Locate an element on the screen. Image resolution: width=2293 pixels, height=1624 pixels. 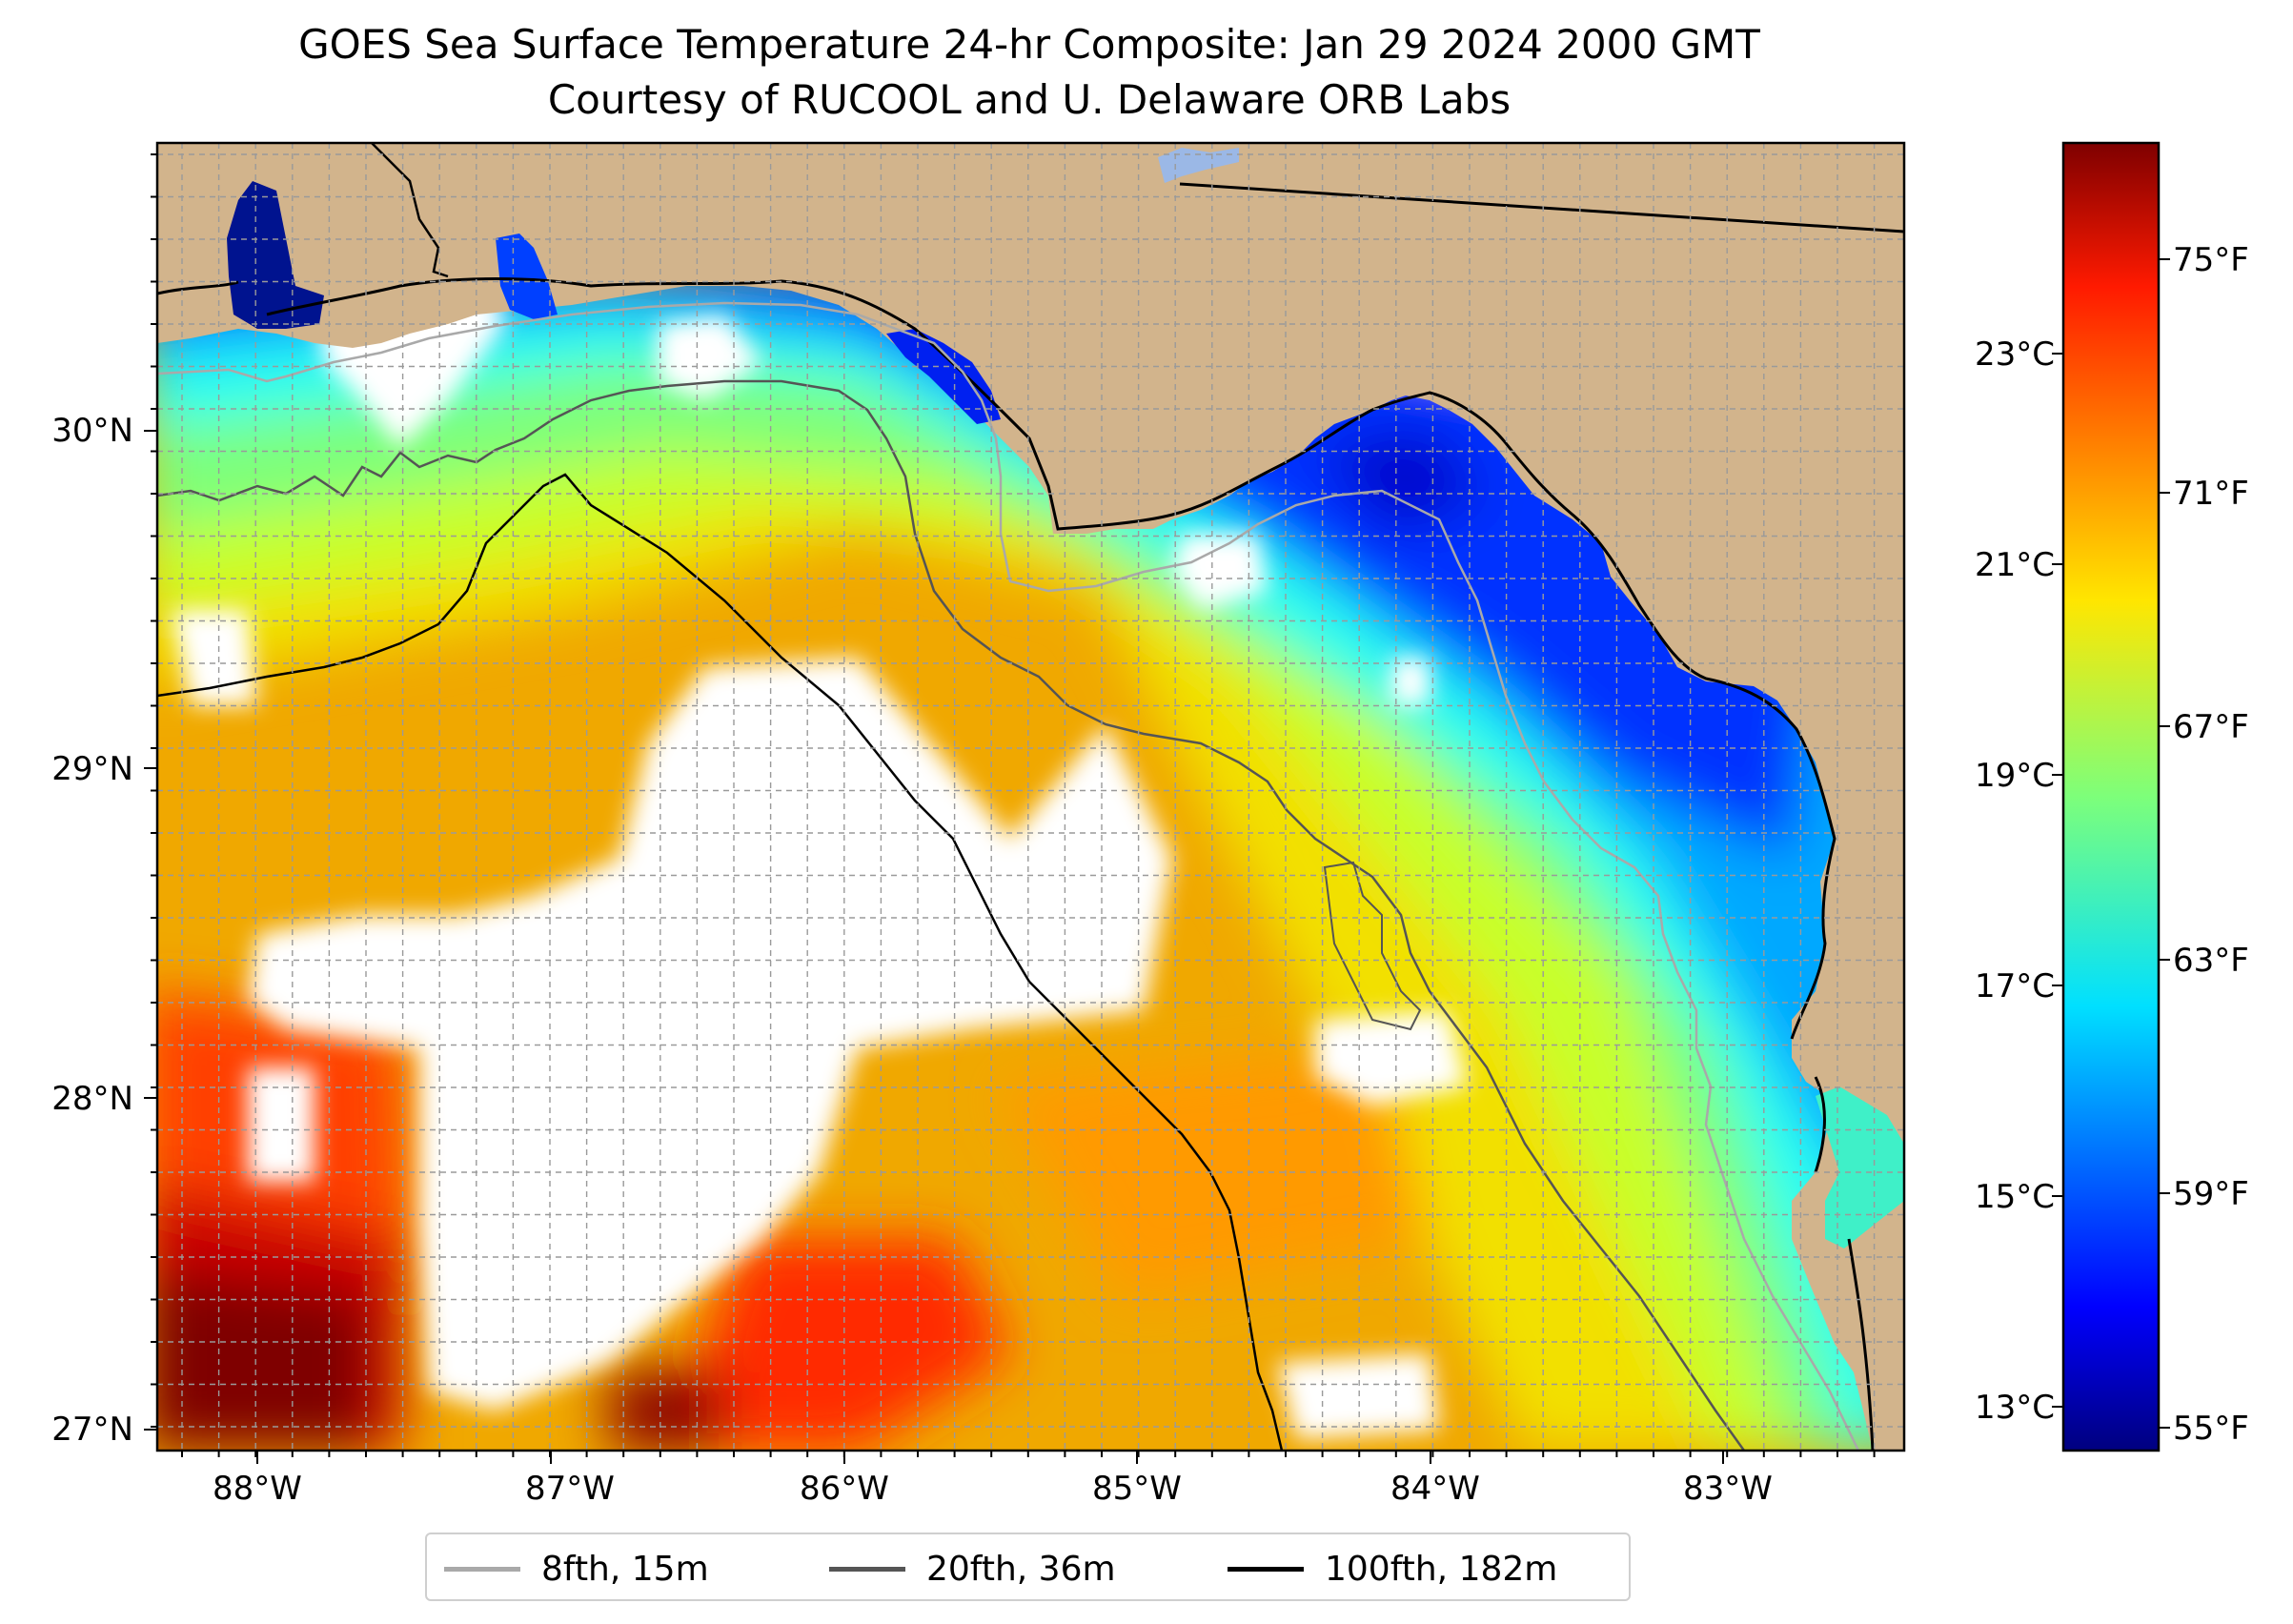
legend-item-8fth: 8fth, 15m is located at coordinates (577, 1568).